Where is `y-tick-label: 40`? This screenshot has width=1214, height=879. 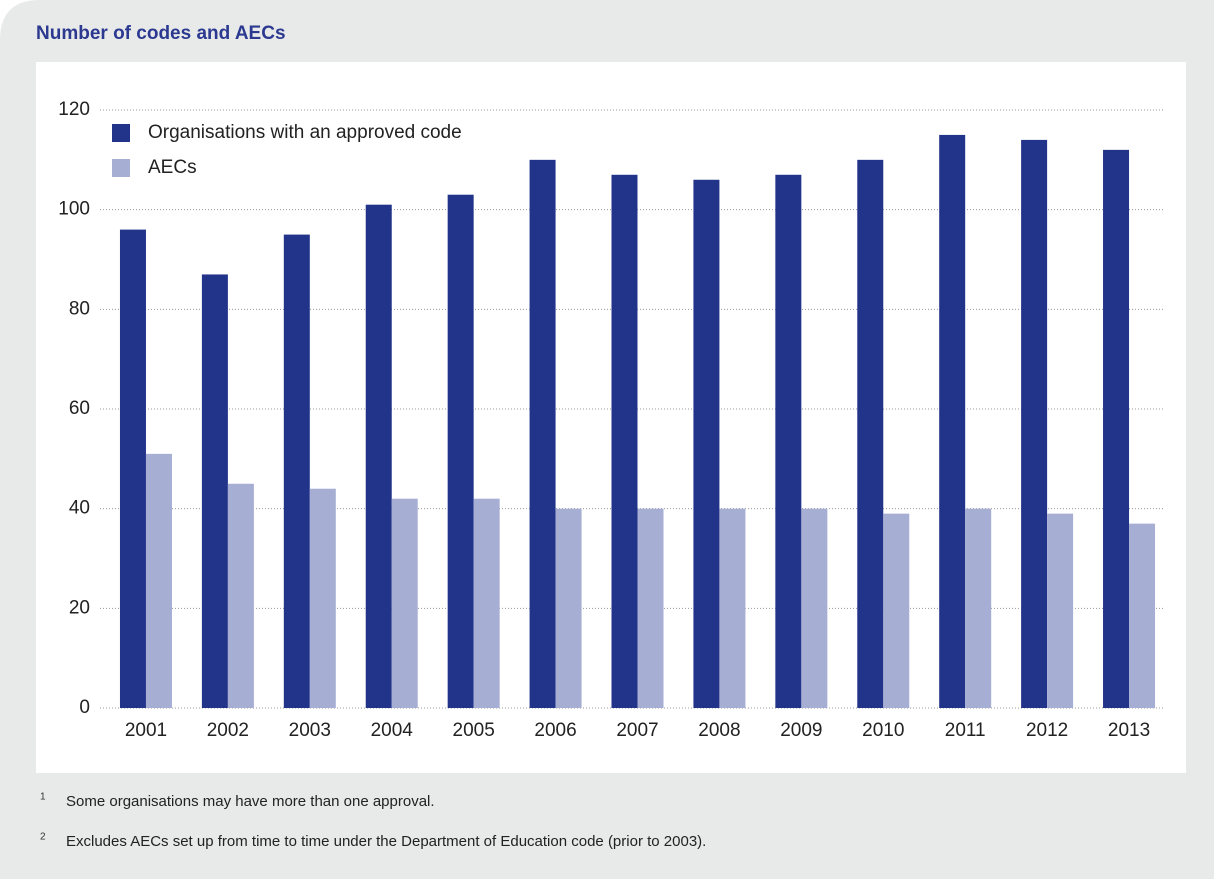 y-tick-label: 40 is located at coordinates (79, 508).